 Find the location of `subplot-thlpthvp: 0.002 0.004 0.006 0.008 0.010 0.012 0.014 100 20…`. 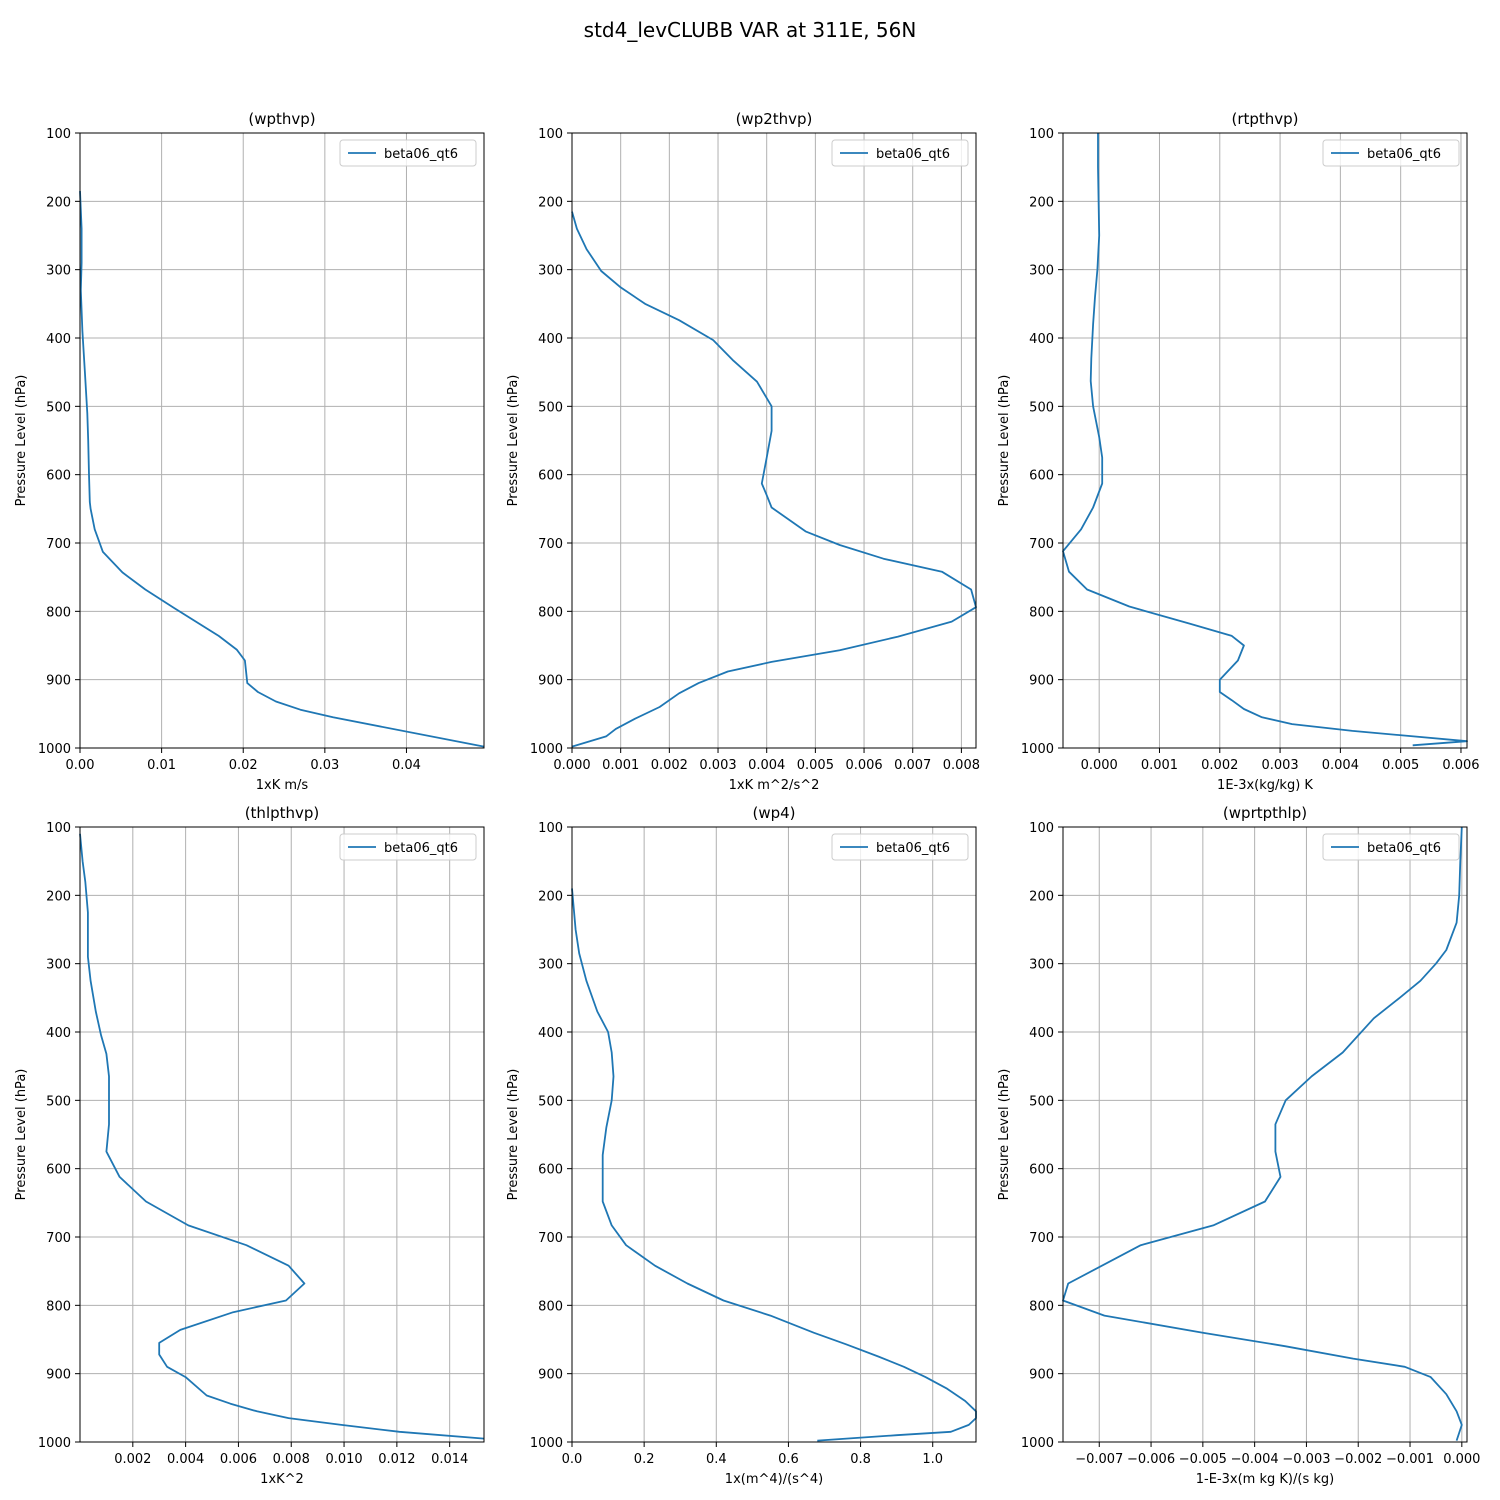

subplot-thlpthvp: 0.002 0.004 0.006 0.008 0.010 0.012 0.014 100 20… is located at coordinates (249, 1145).